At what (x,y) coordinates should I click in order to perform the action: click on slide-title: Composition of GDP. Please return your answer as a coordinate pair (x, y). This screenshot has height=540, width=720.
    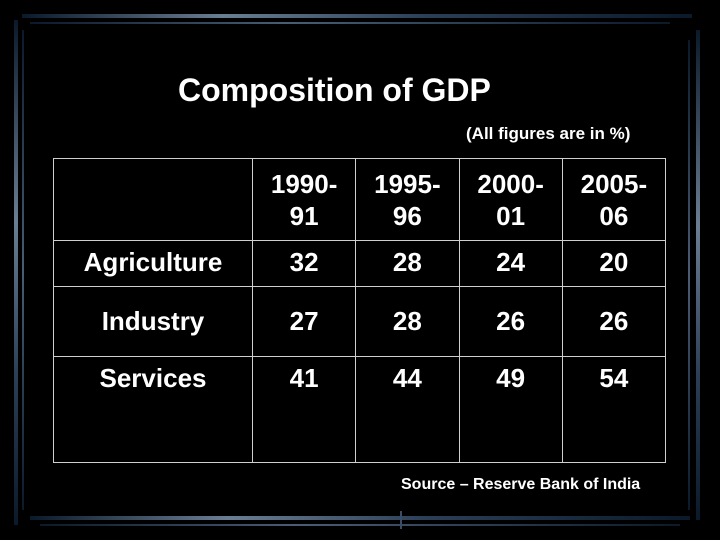
    Looking at the image, I should click on (334, 90).